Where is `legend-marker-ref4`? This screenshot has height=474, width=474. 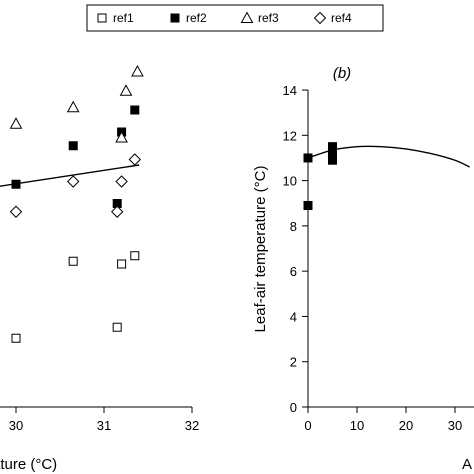 legend-marker-ref4 is located at coordinates (320, 18).